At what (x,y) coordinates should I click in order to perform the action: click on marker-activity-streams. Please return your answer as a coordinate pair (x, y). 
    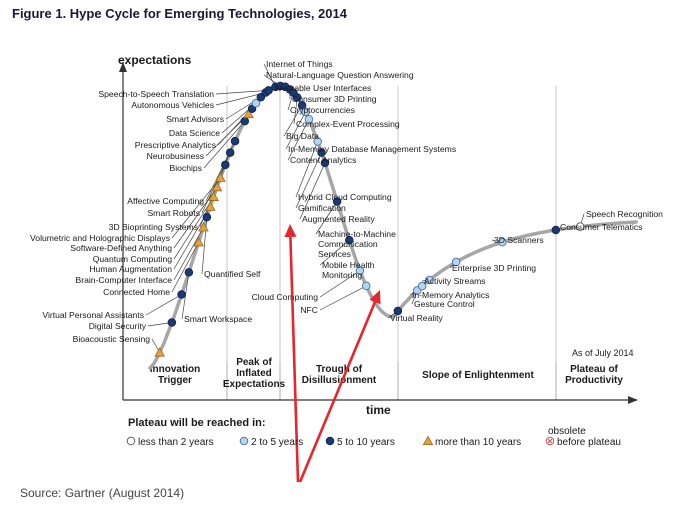
    Looking at the image, I should click on (429, 280).